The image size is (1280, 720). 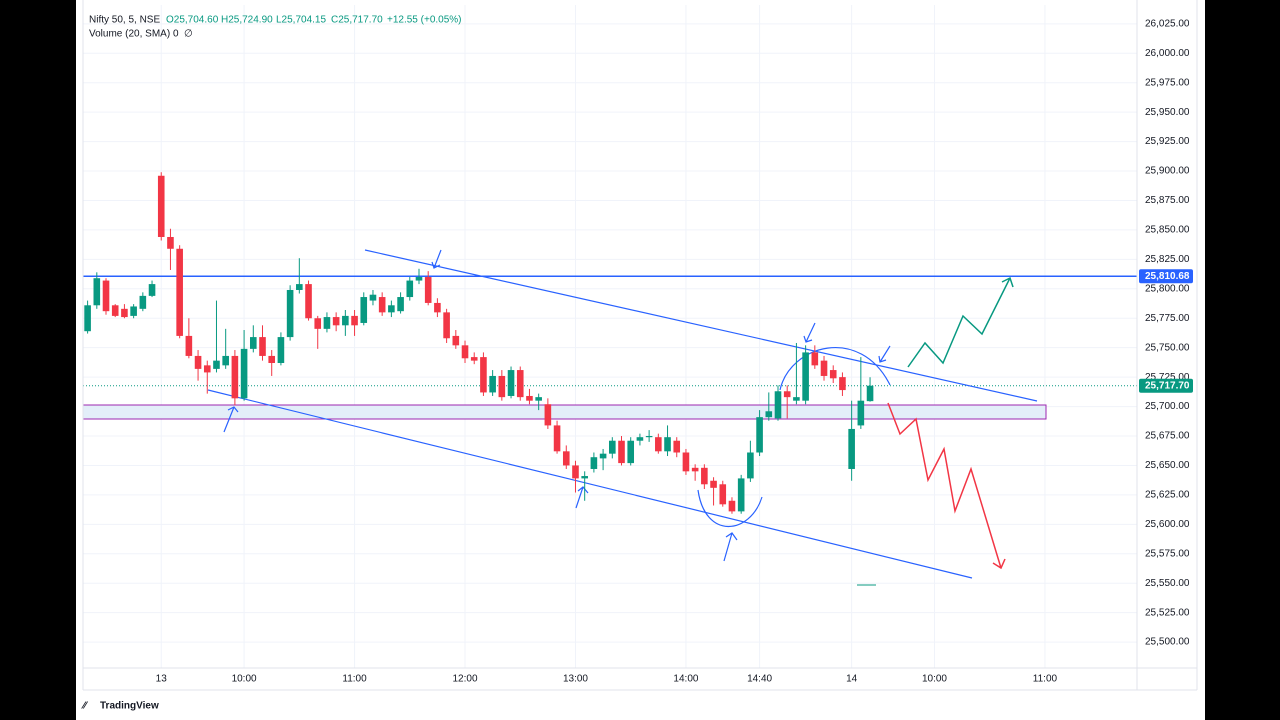 I want to click on y-tick-label: 25,725.00, so click(x=1167, y=377).